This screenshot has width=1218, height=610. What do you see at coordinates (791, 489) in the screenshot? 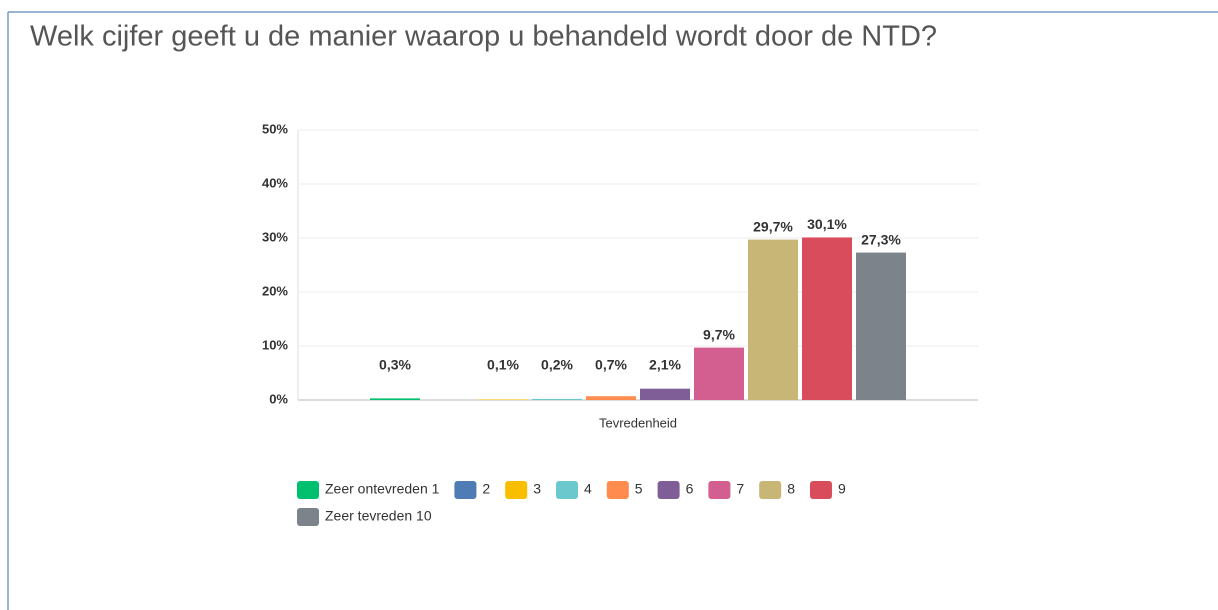
I see `legend-label: 8` at bounding box center [791, 489].